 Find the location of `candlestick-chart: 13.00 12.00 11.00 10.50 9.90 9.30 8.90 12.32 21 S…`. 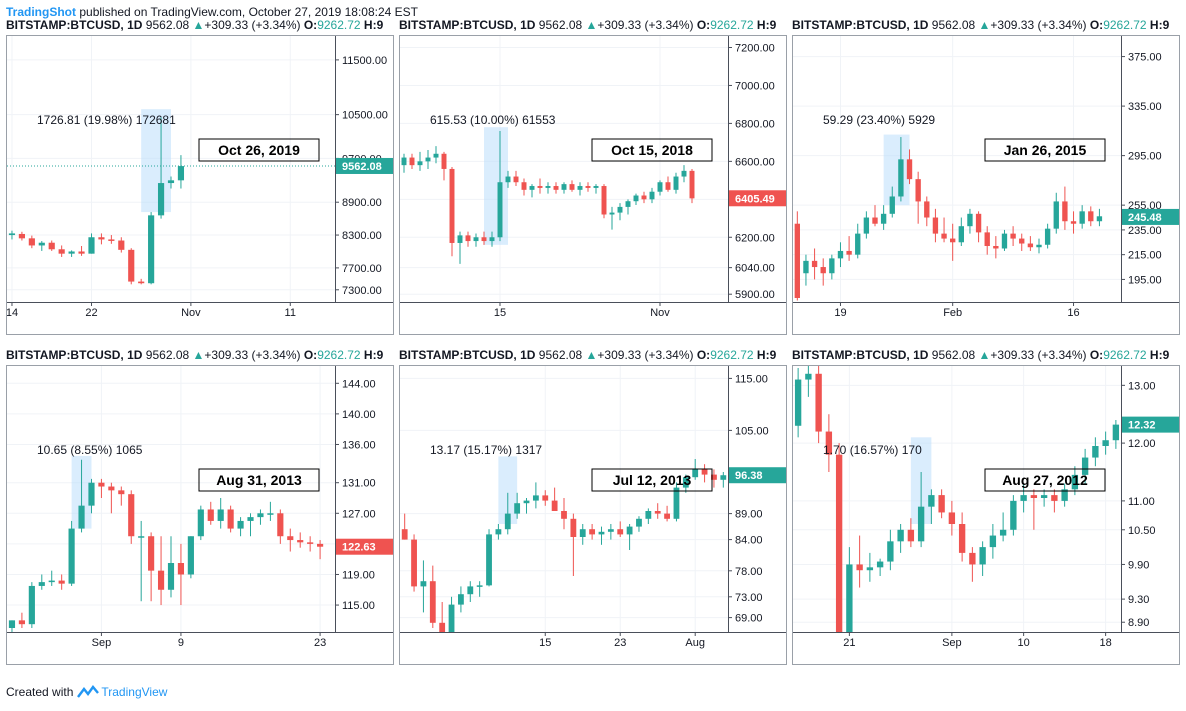

candlestick-chart: 13.00 12.00 11.00 10.50 9.90 9.30 8.90 12.32 21 S… is located at coordinates (986, 515).